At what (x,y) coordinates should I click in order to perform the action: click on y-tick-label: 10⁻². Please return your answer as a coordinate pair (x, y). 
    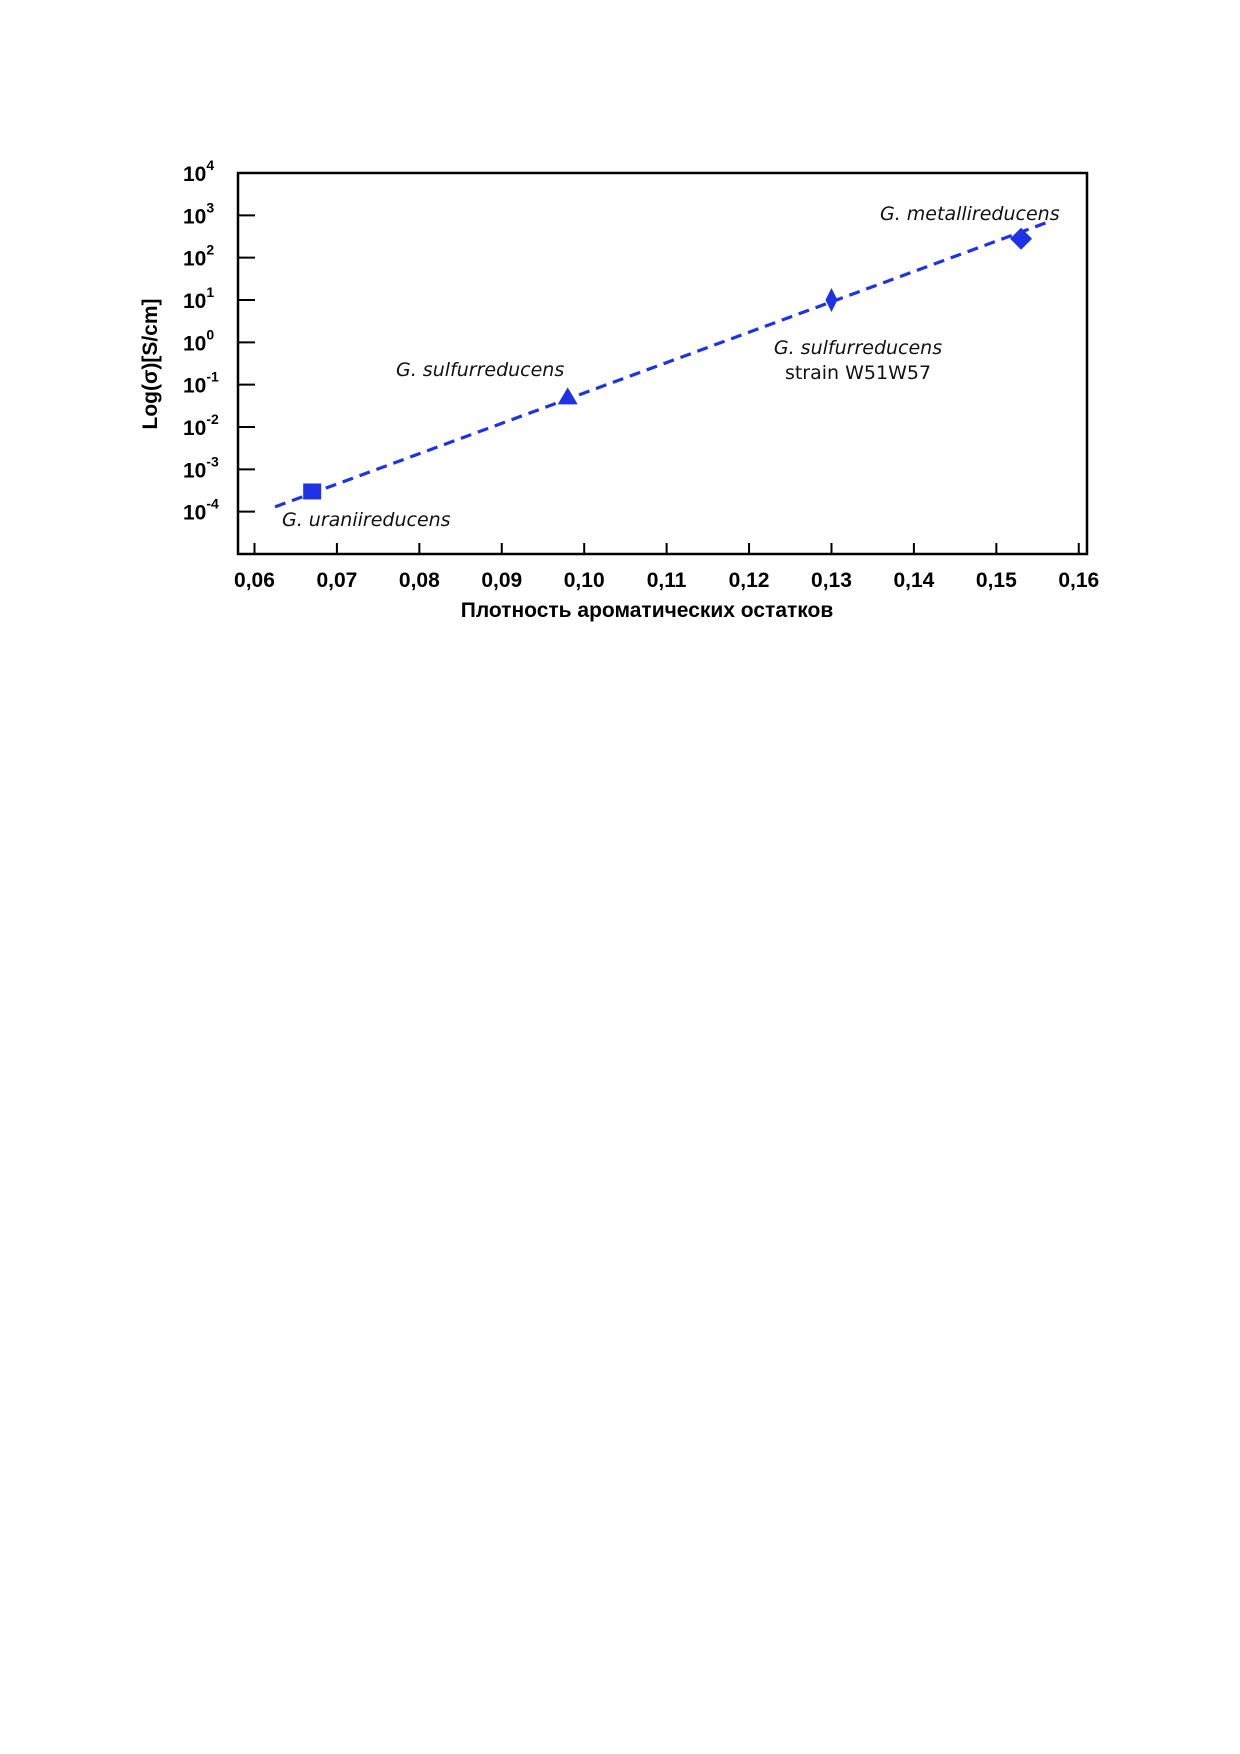
    Looking at the image, I should click on (201, 425).